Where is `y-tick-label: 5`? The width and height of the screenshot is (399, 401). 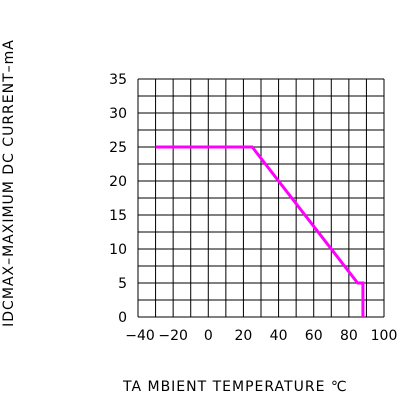 y-tick-label: 5 is located at coordinates (122, 284).